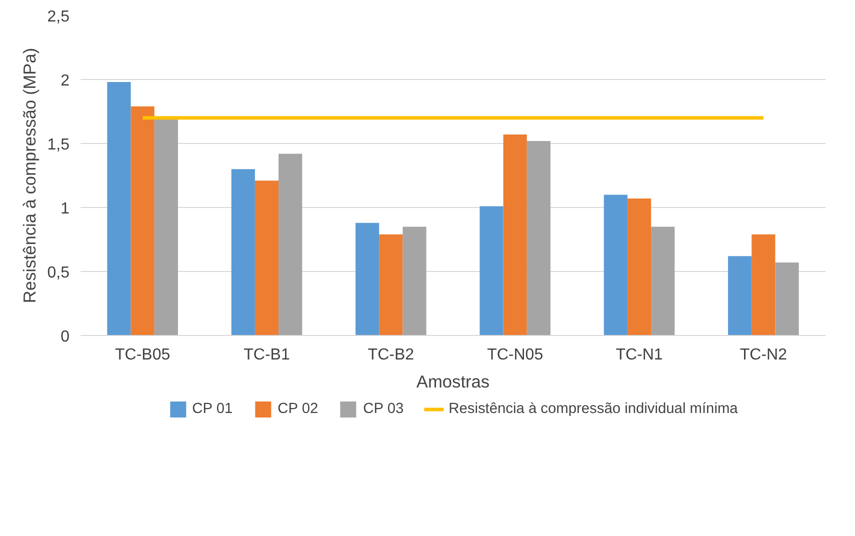  I want to click on legend-label: CP 02, so click(298, 409).